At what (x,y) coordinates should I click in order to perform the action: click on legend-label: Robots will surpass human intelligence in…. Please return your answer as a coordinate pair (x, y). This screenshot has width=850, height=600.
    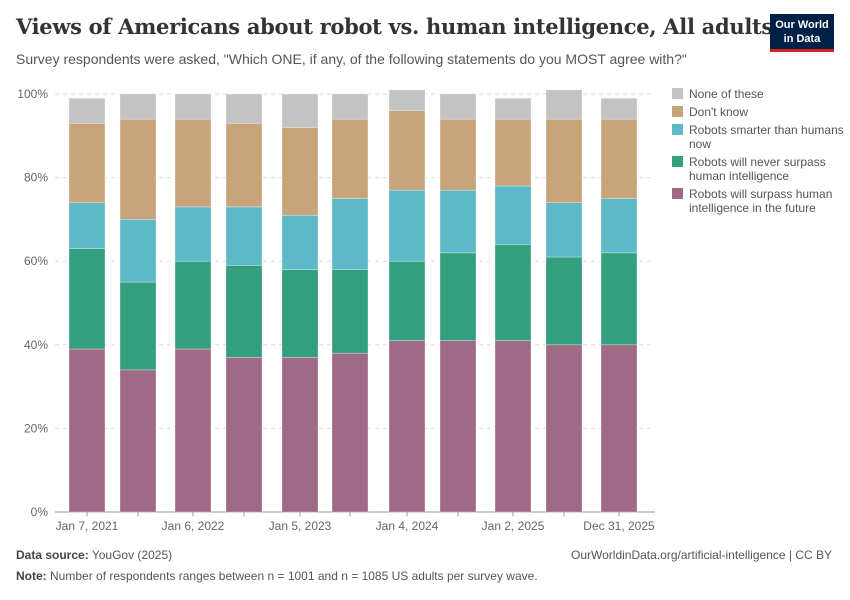
    Looking at the image, I should click on (760, 201).